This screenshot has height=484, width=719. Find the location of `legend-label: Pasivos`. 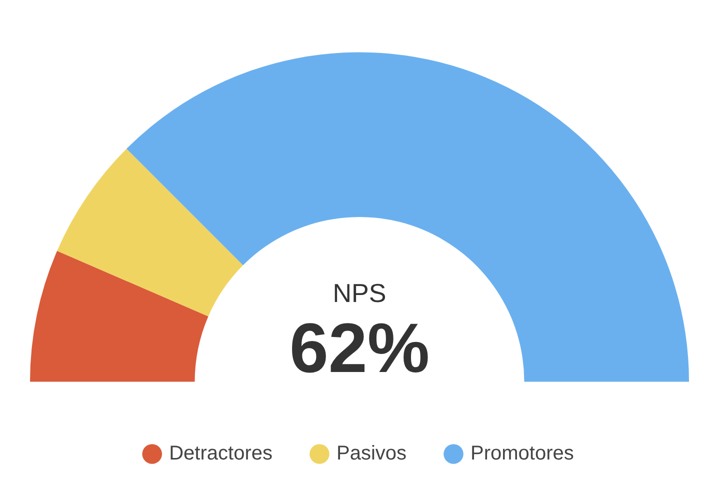

legend-label: Pasivos is located at coordinates (371, 453).